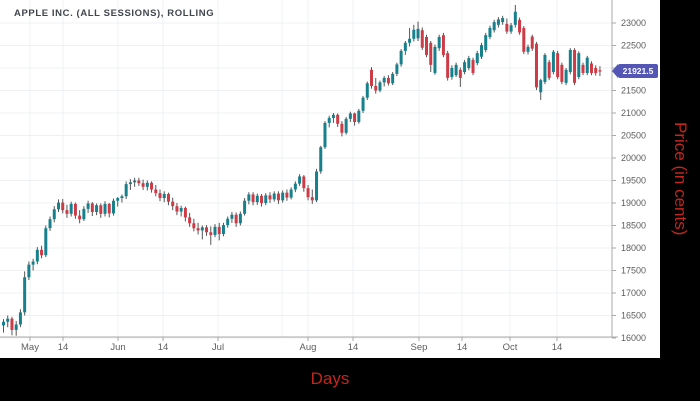 The height and width of the screenshot is (401, 700). Describe the element at coordinates (633, 293) in the screenshot. I see `y-tick-label: 17000` at that location.